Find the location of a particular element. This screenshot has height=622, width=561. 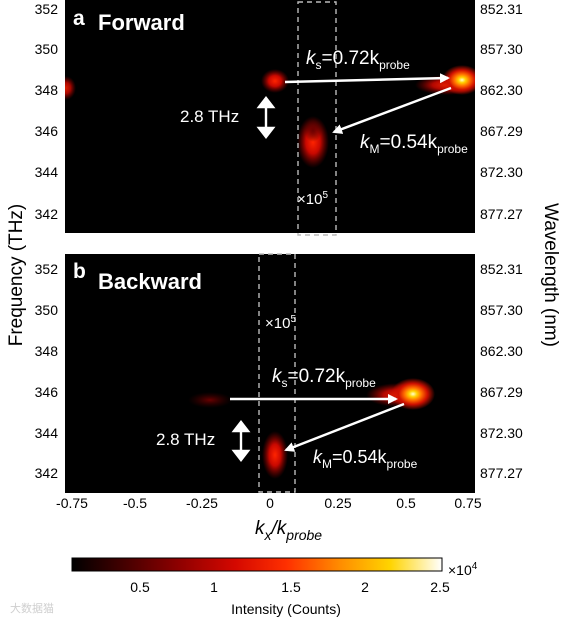

label-b-km: kM=0.54kprobe is located at coordinates (365, 459).